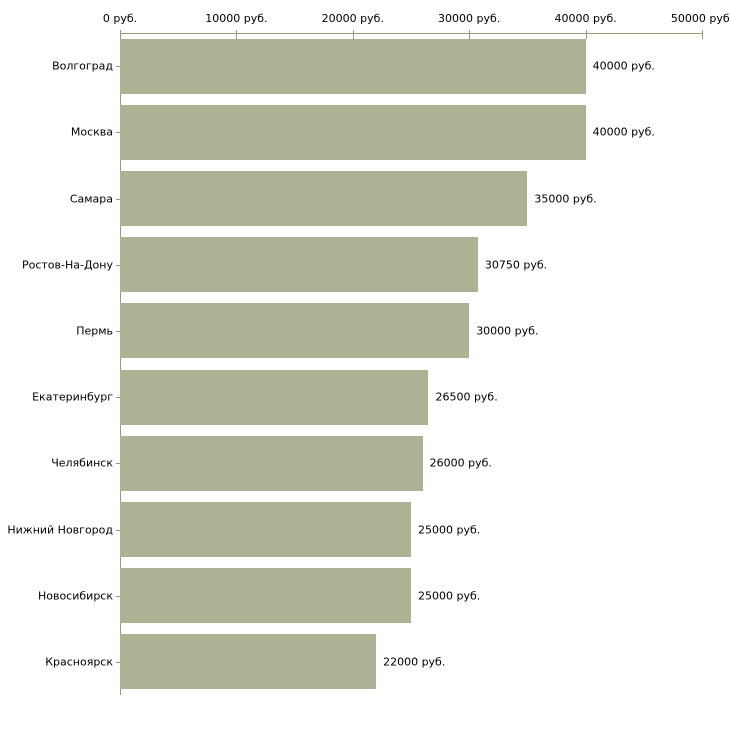 Image resolution: width=730 pixels, height=730 pixels. I want to click on bar-value-label: 30000 руб., so click(507, 331).